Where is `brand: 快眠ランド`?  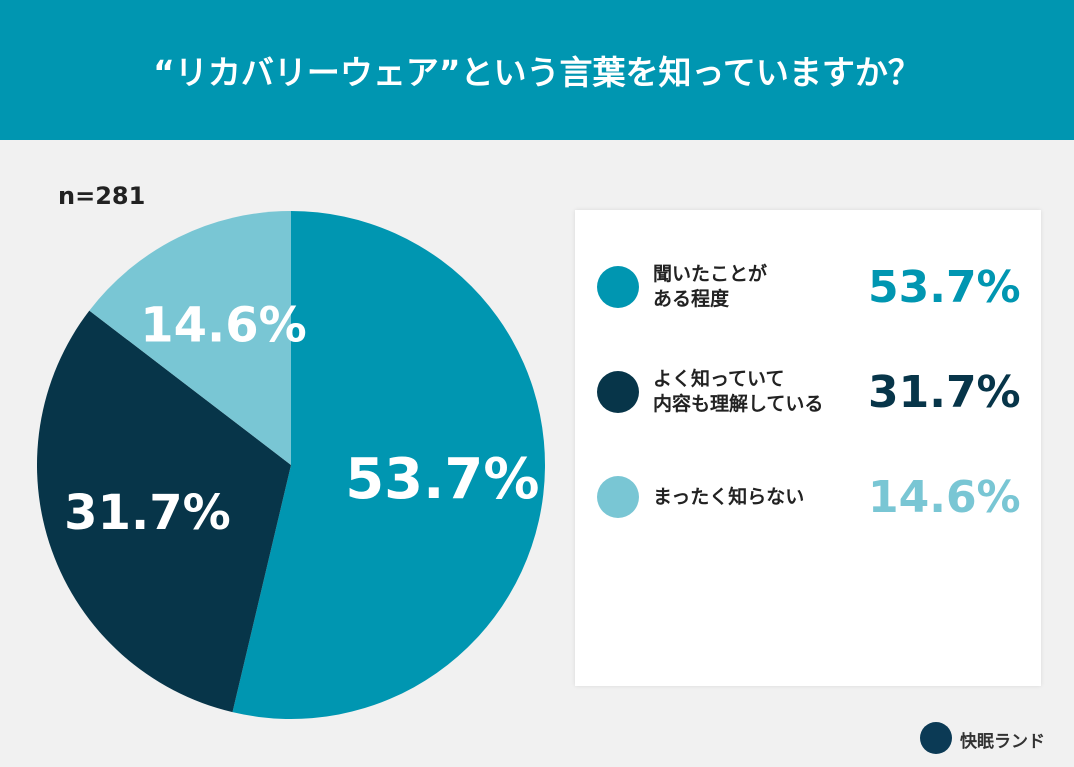
brand: 快眠ランド is located at coordinates (1002, 742).